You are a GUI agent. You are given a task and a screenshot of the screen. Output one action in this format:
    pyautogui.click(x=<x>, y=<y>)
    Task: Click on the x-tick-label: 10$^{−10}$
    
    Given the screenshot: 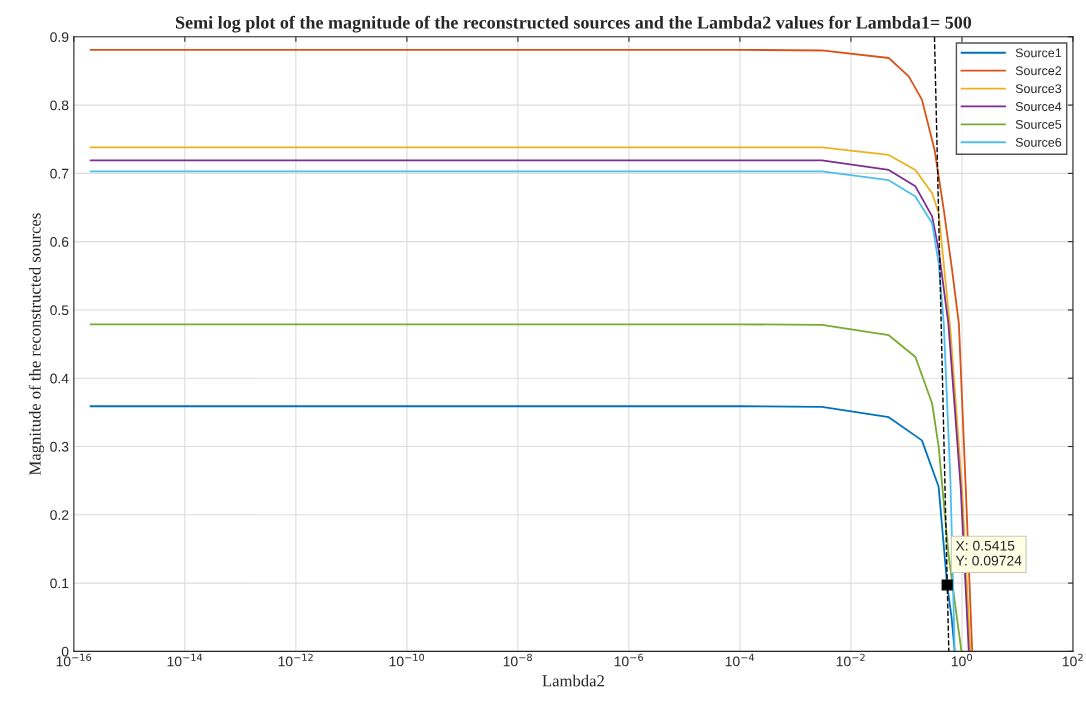 What is the action you would take?
    pyautogui.click(x=407, y=660)
    